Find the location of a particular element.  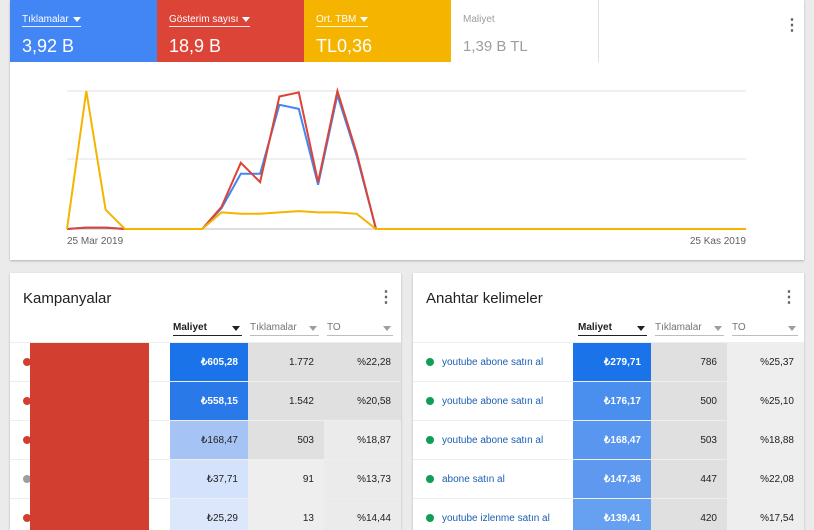

table-row: ₺25,29 13 %14,44 is located at coordinates (205, 514).